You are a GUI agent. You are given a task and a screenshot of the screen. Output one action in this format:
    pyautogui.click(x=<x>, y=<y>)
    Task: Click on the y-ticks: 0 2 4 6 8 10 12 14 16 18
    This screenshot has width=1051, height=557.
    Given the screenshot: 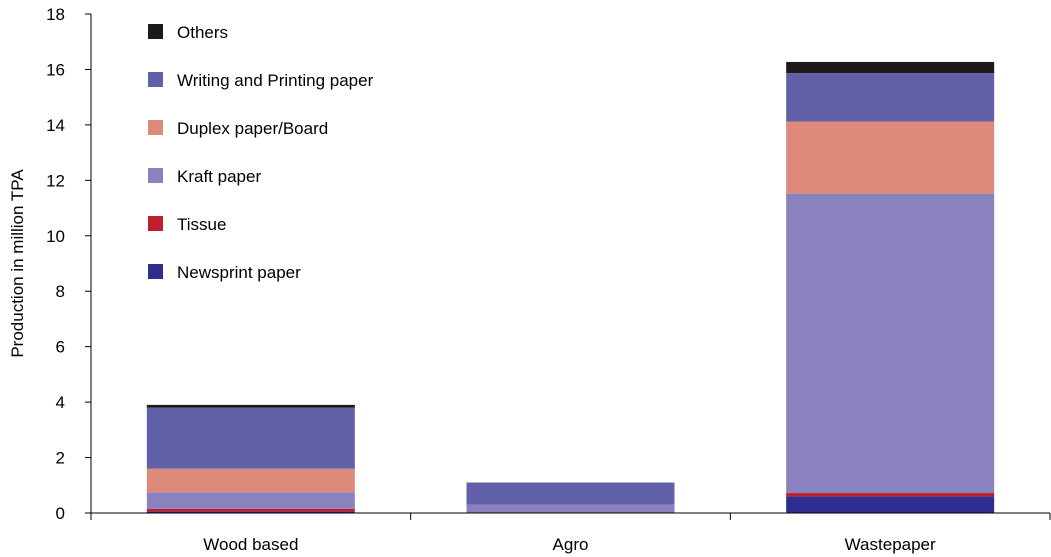 What is the action you would take?
    pyautogui.click(x=68, y=264)
    